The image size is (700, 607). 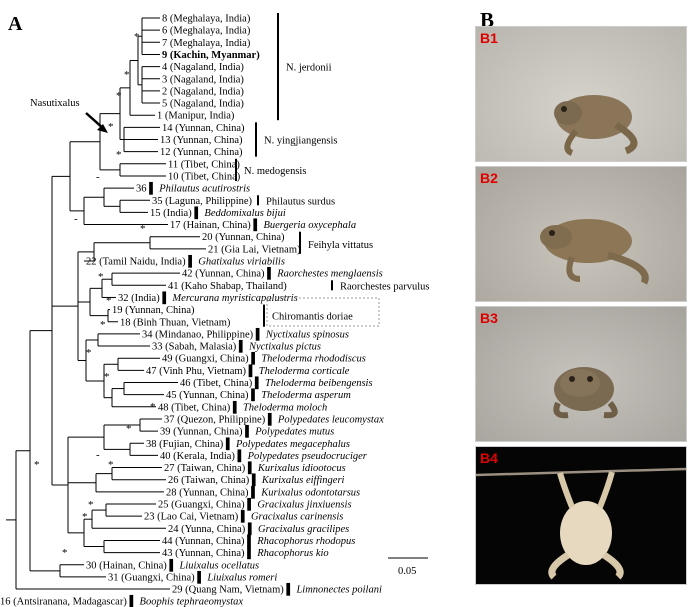 I want to click on taxon-label: 20 (Yunnan, China), so click(x=243, y=237).